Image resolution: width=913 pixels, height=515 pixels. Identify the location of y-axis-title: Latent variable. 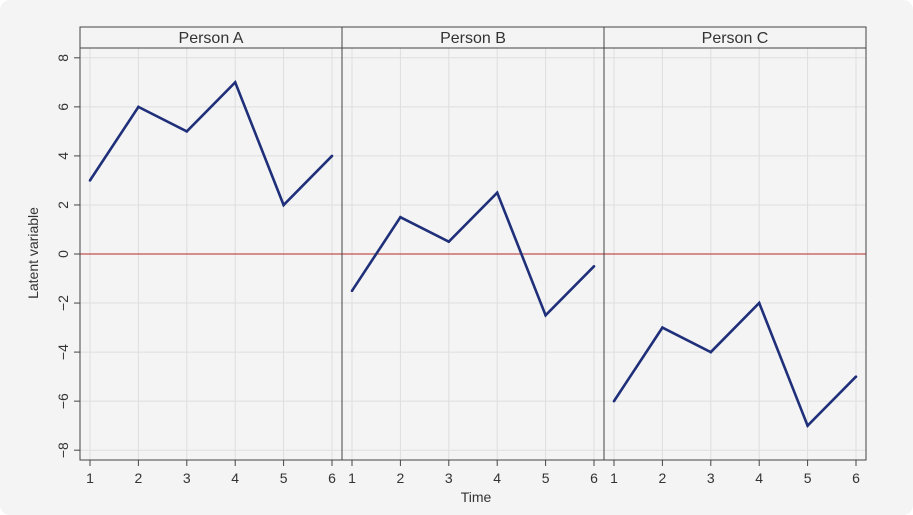
(33, 253).